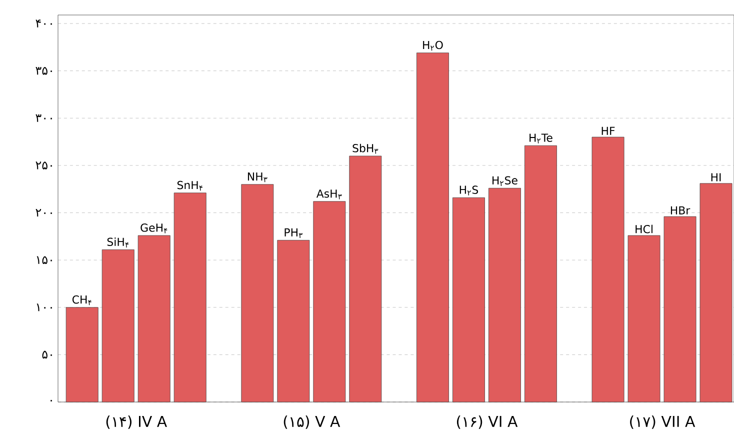 Image resolution: width=734 pixels, height=443 pixels. I want to click on x-tick-label: SnH$_{۴}$, so click(189, 185).